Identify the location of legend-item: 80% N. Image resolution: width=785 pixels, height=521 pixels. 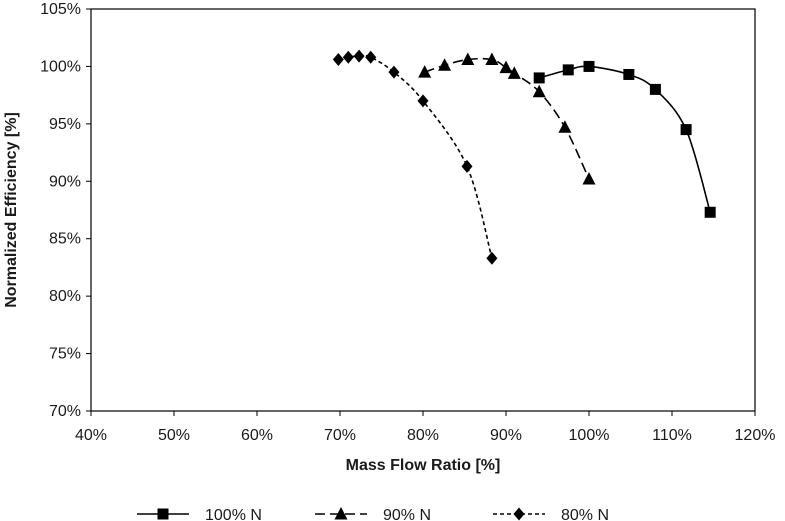
(551, 514).